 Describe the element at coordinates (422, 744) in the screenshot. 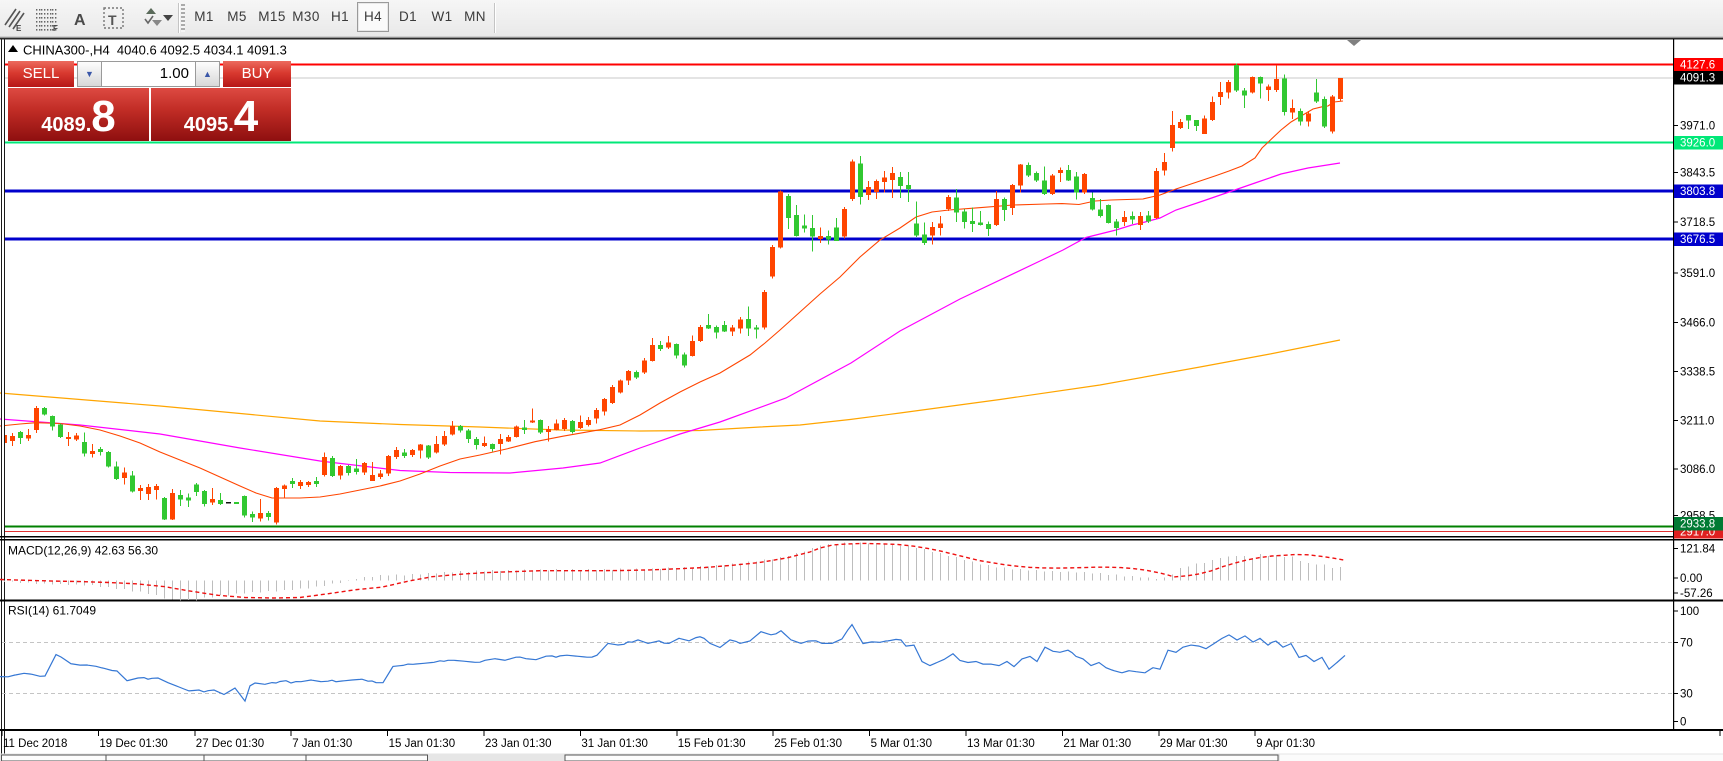

I see `svg-text: 15 Jan 01:30` at that location.